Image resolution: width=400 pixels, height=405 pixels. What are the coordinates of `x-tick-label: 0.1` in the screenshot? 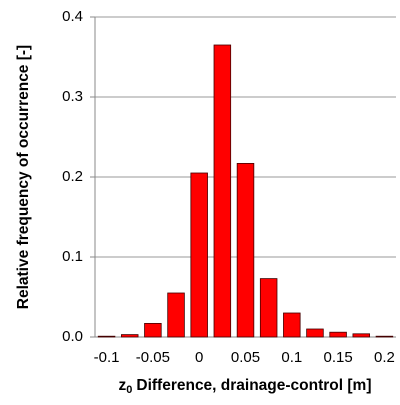 It's located at (291, 357).